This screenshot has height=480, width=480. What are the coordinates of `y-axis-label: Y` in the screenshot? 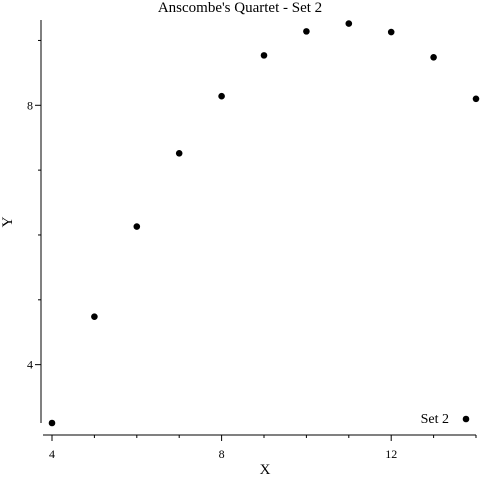 It's located at (8, 221).